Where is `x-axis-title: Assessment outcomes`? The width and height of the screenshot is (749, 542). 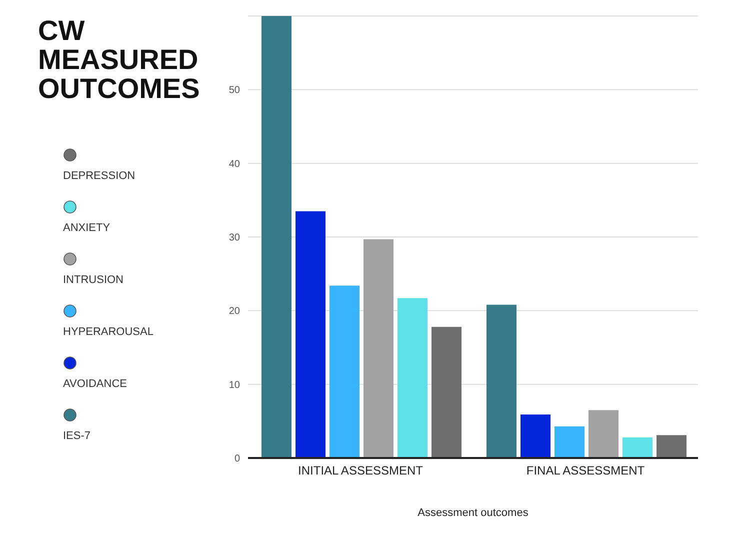
x-axis-title: Assessment outcomes is located at coordinates (473, 513).